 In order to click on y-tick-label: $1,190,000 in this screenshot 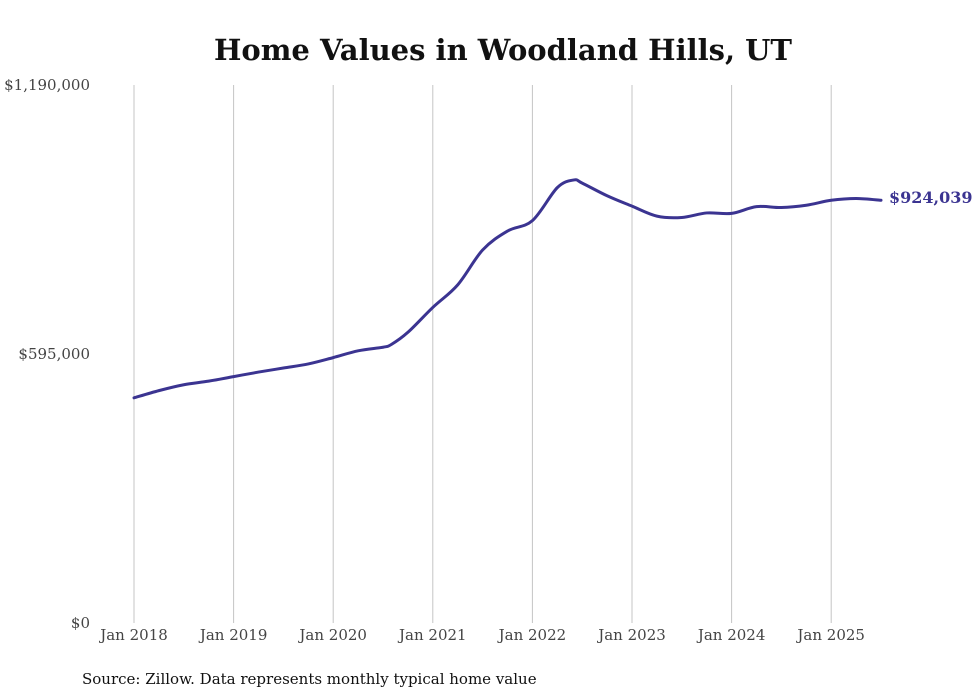, I will do `click(47, 85)`.